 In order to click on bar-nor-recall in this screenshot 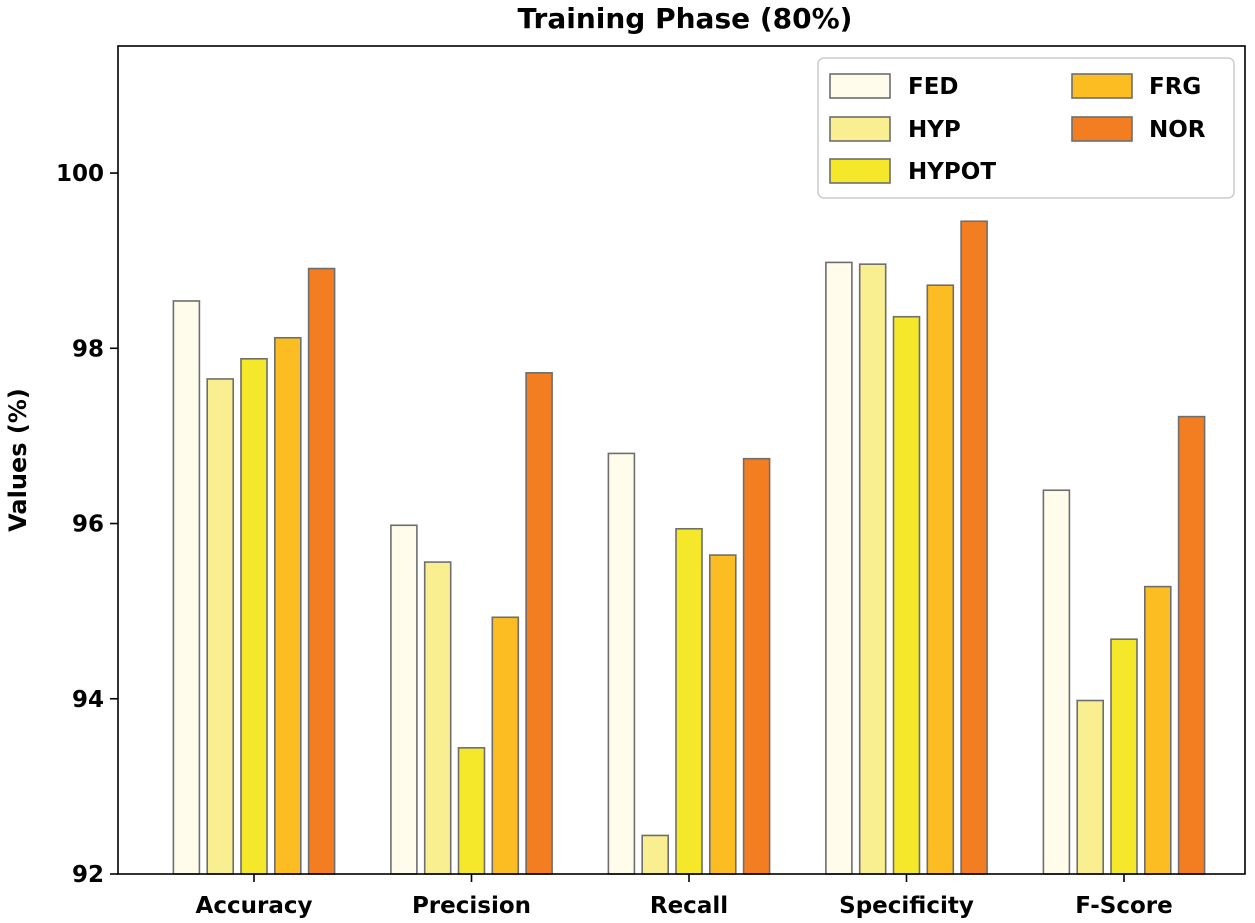, I will do `click(756, 666)`.